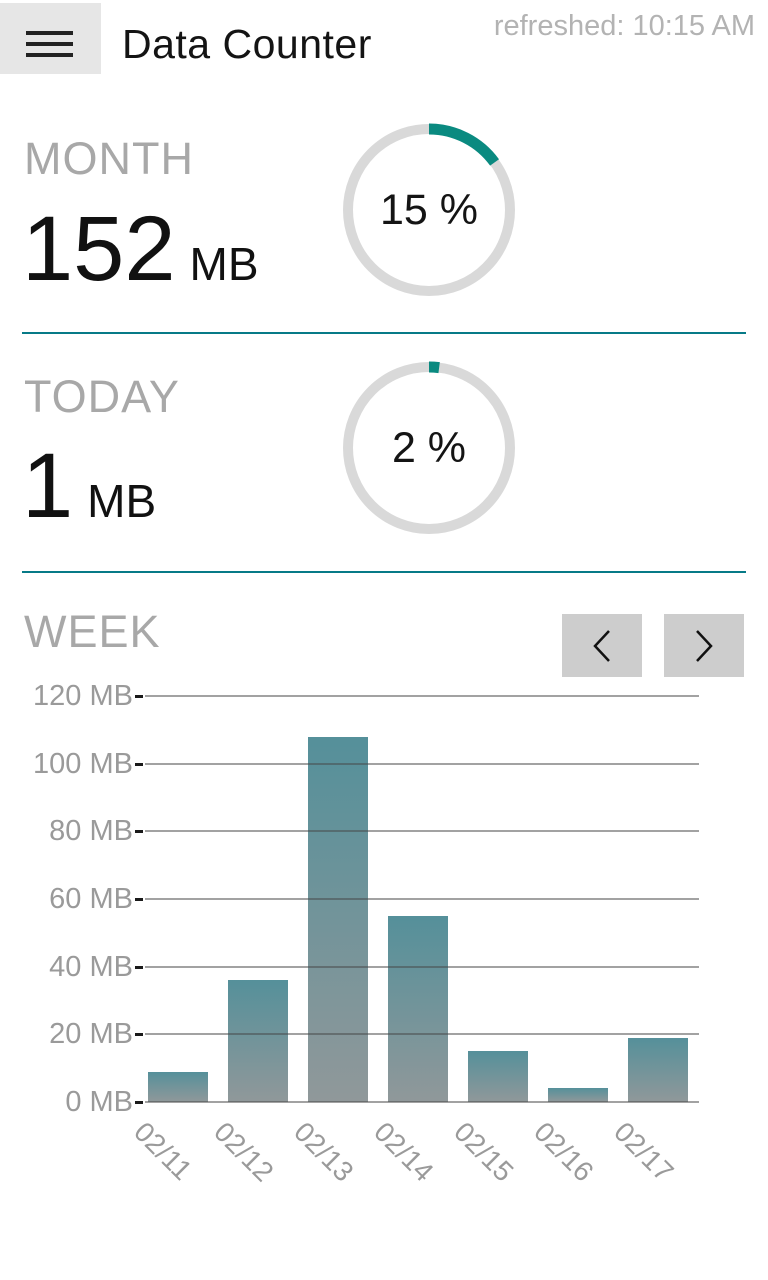 This screenshot has width=768, height=1280. Describe the element at coordinates (109, 158) in the screenshot. I see `month-section-label: MONTH` at that location.